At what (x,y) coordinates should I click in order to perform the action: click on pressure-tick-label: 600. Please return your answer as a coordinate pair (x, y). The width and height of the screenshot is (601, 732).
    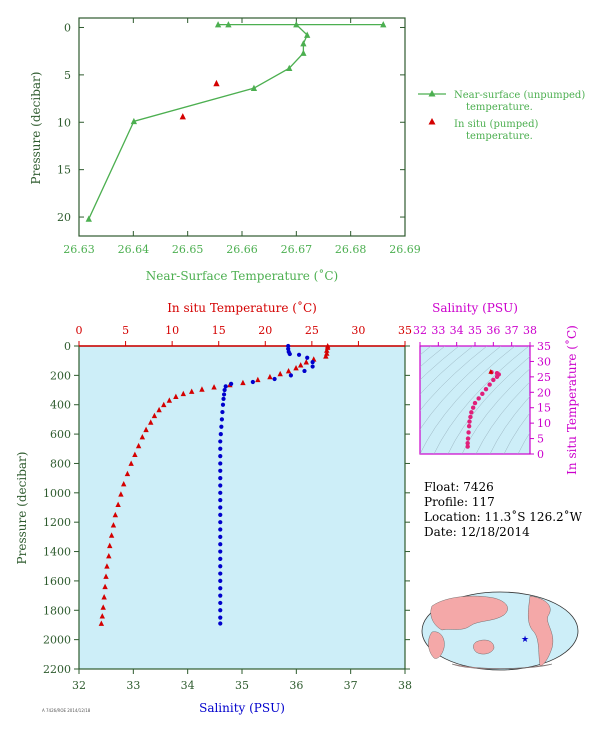
    Looking at the image, I should click on (60, 434).